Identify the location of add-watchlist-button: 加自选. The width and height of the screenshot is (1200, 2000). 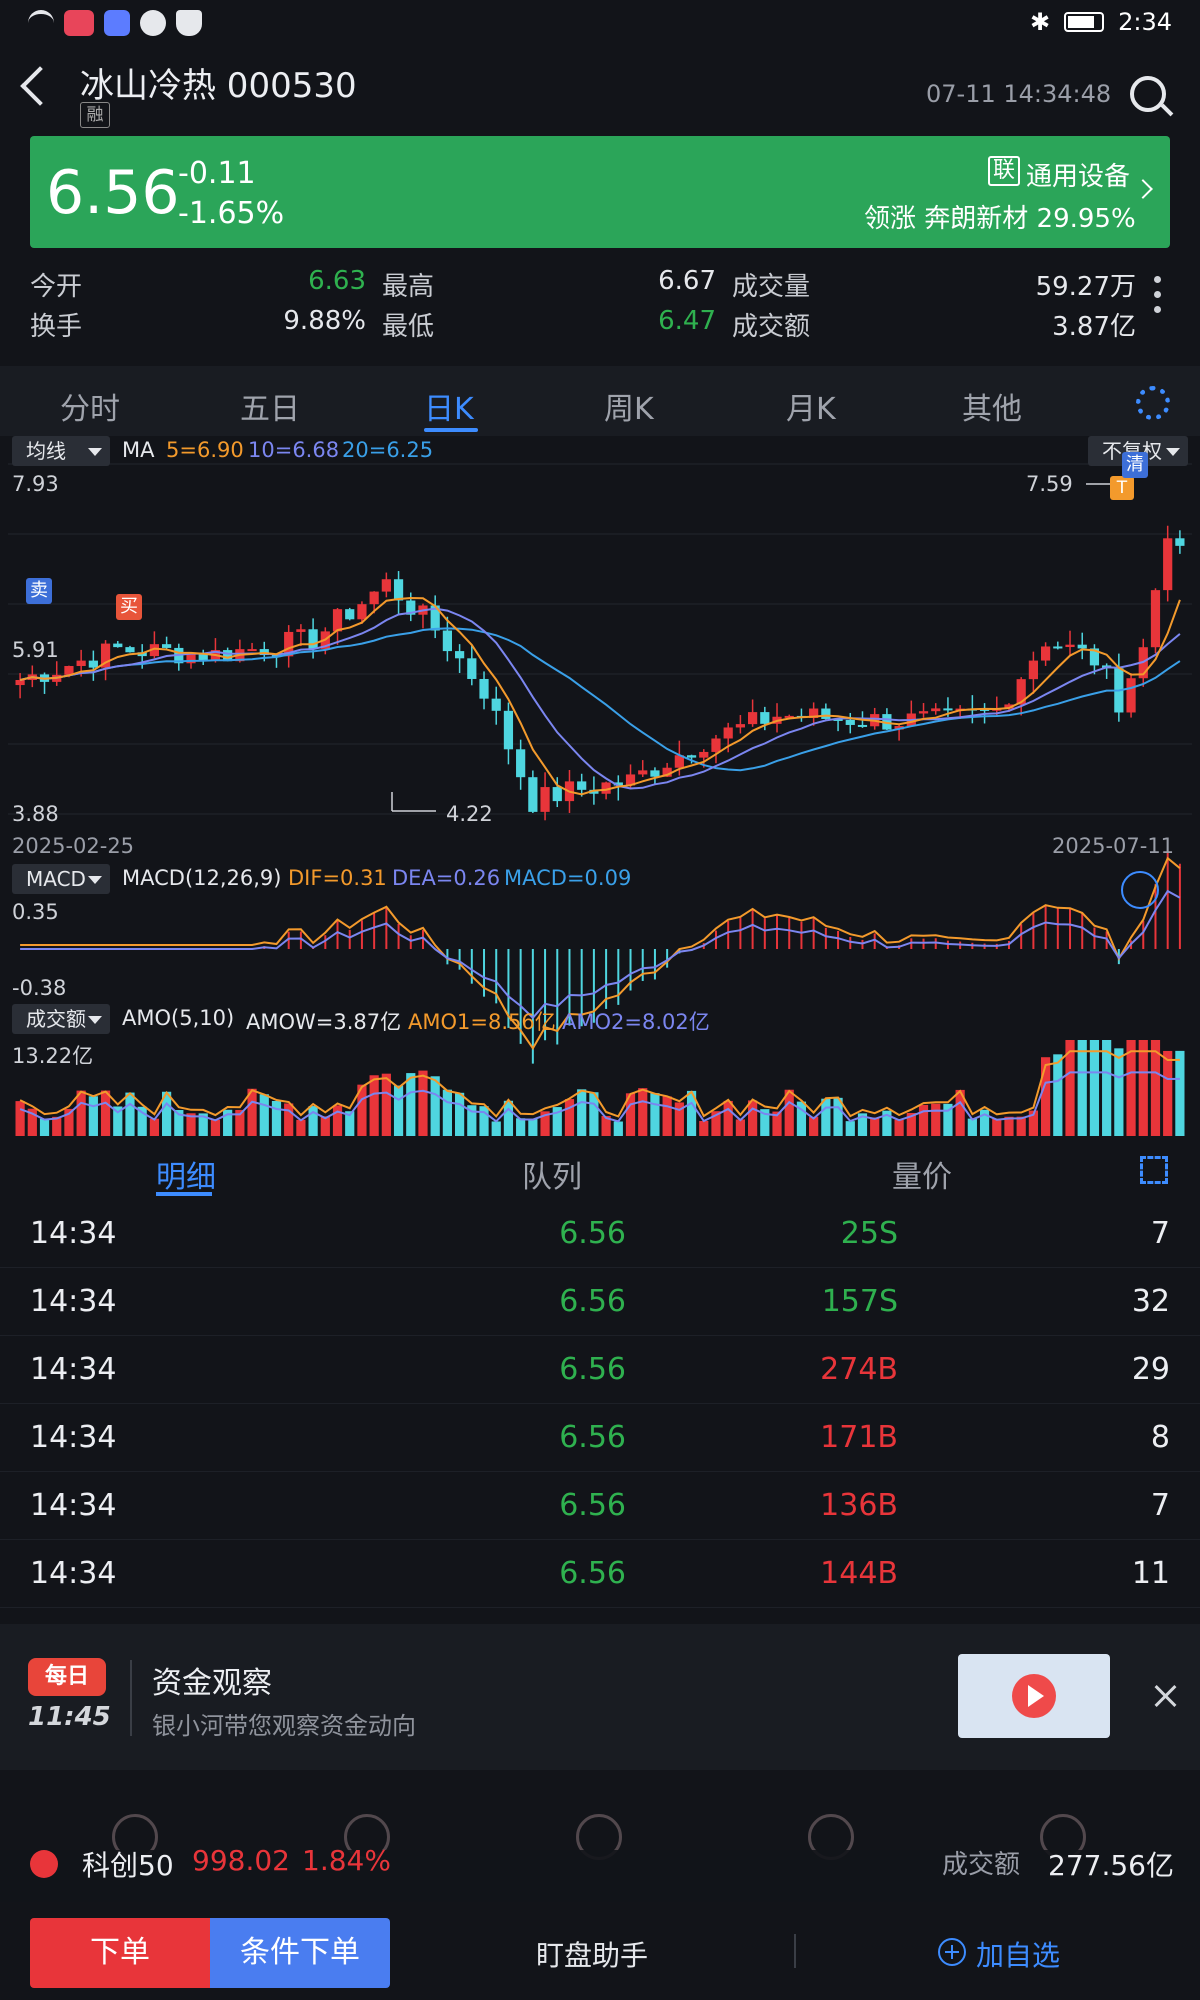
(1018, 1955).